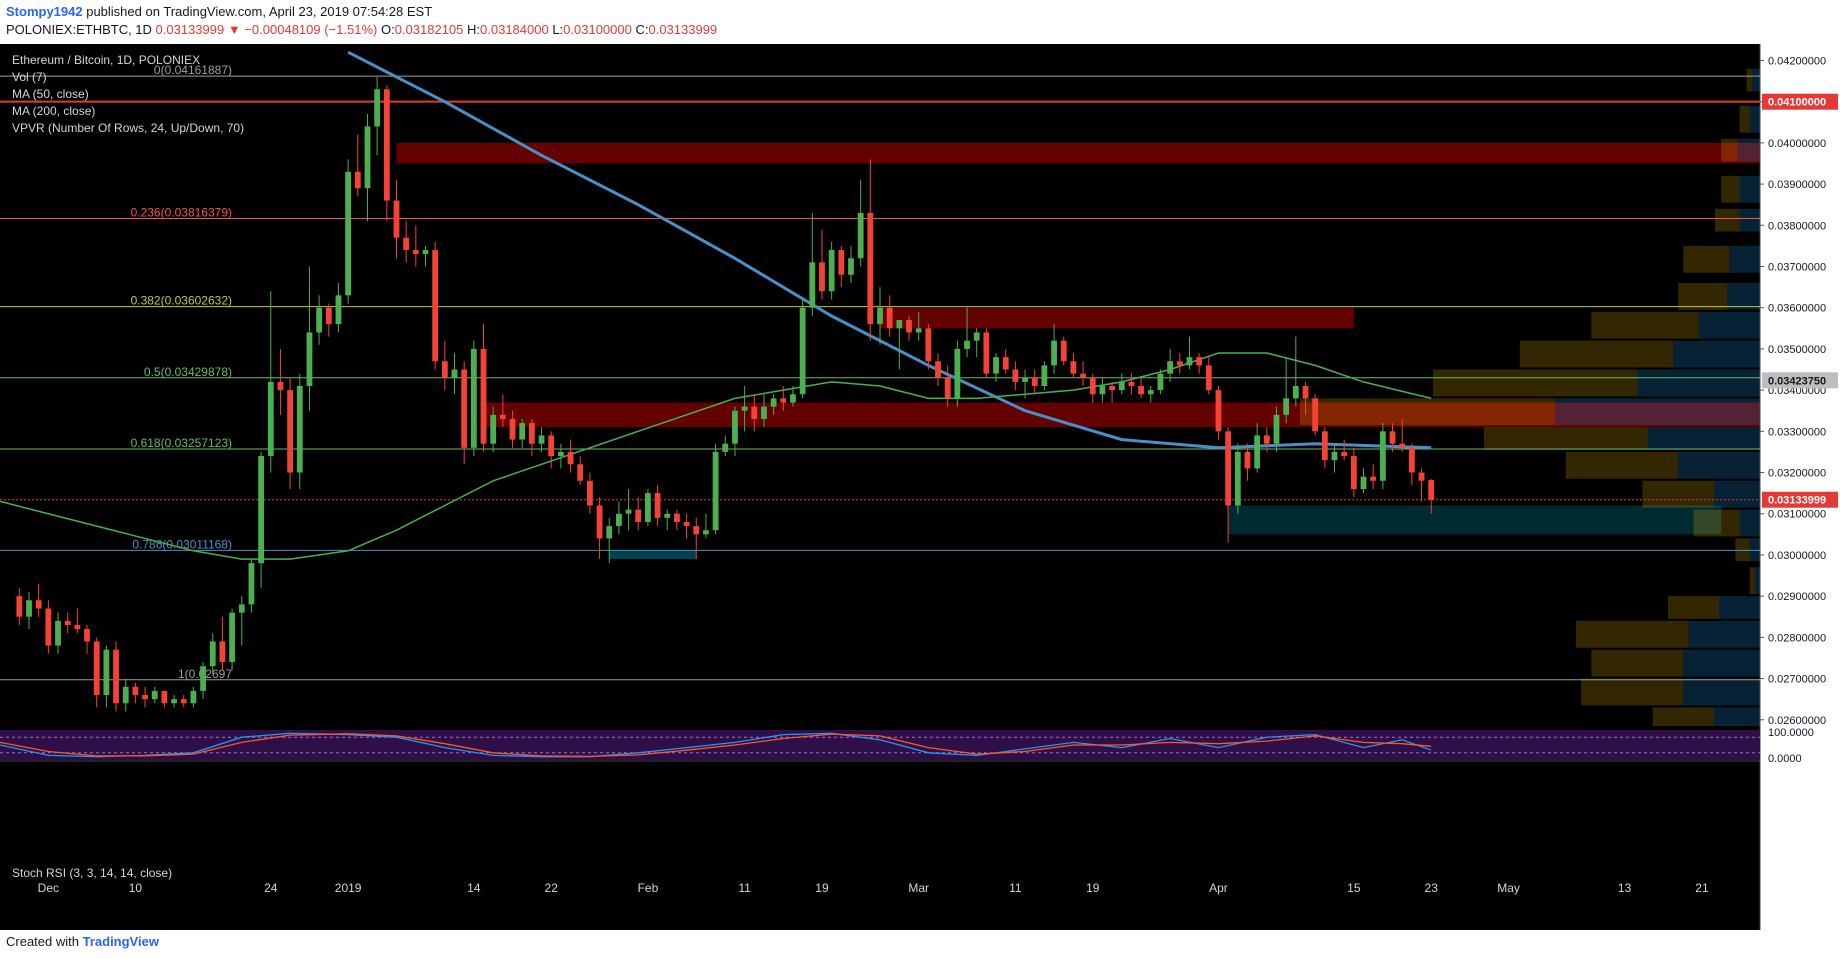  I want to click on footer: Created with TradingView, so click(82, 941).